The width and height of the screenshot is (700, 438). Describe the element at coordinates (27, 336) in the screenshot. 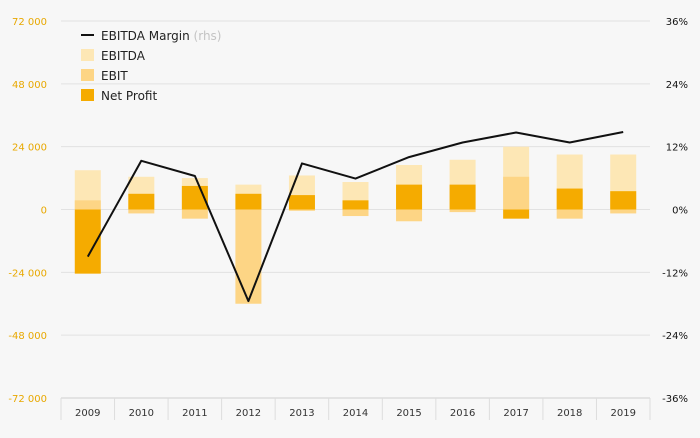

I see `y-left-tick-label: -48 000` at that location.